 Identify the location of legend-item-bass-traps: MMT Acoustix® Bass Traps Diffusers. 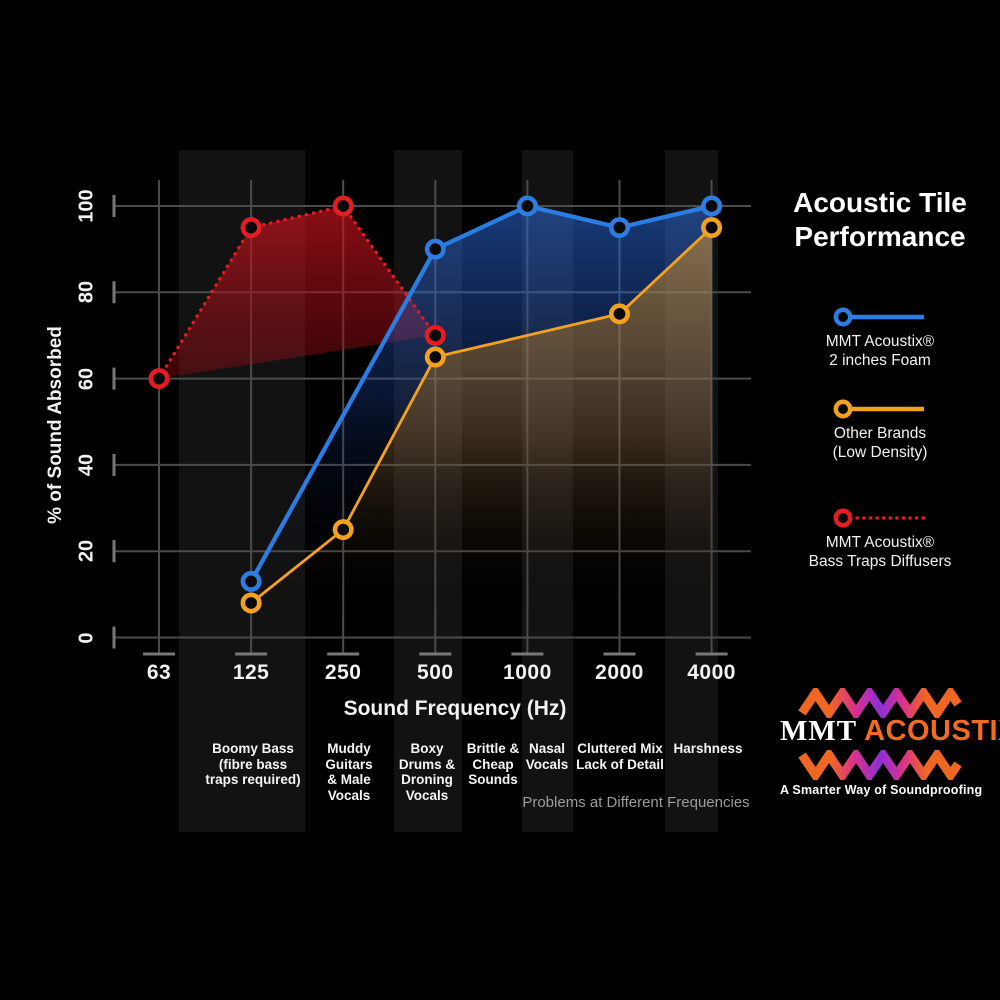
(880, 539).